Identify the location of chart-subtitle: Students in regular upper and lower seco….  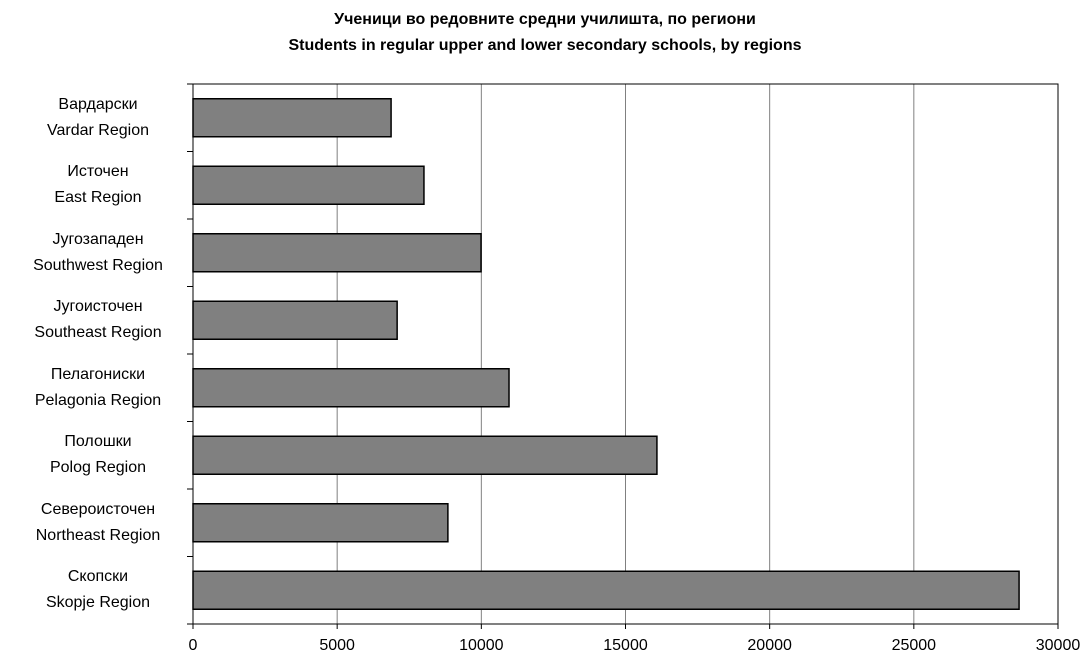
(545, 45).